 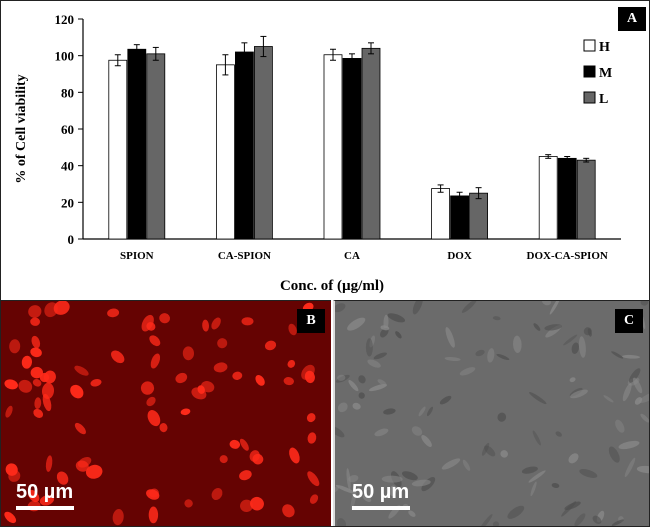 What do you see at coordinates (244, 256) in the screenshot?
I see `x-tick-label: CA-SPION` at bounding box center [244, 256].